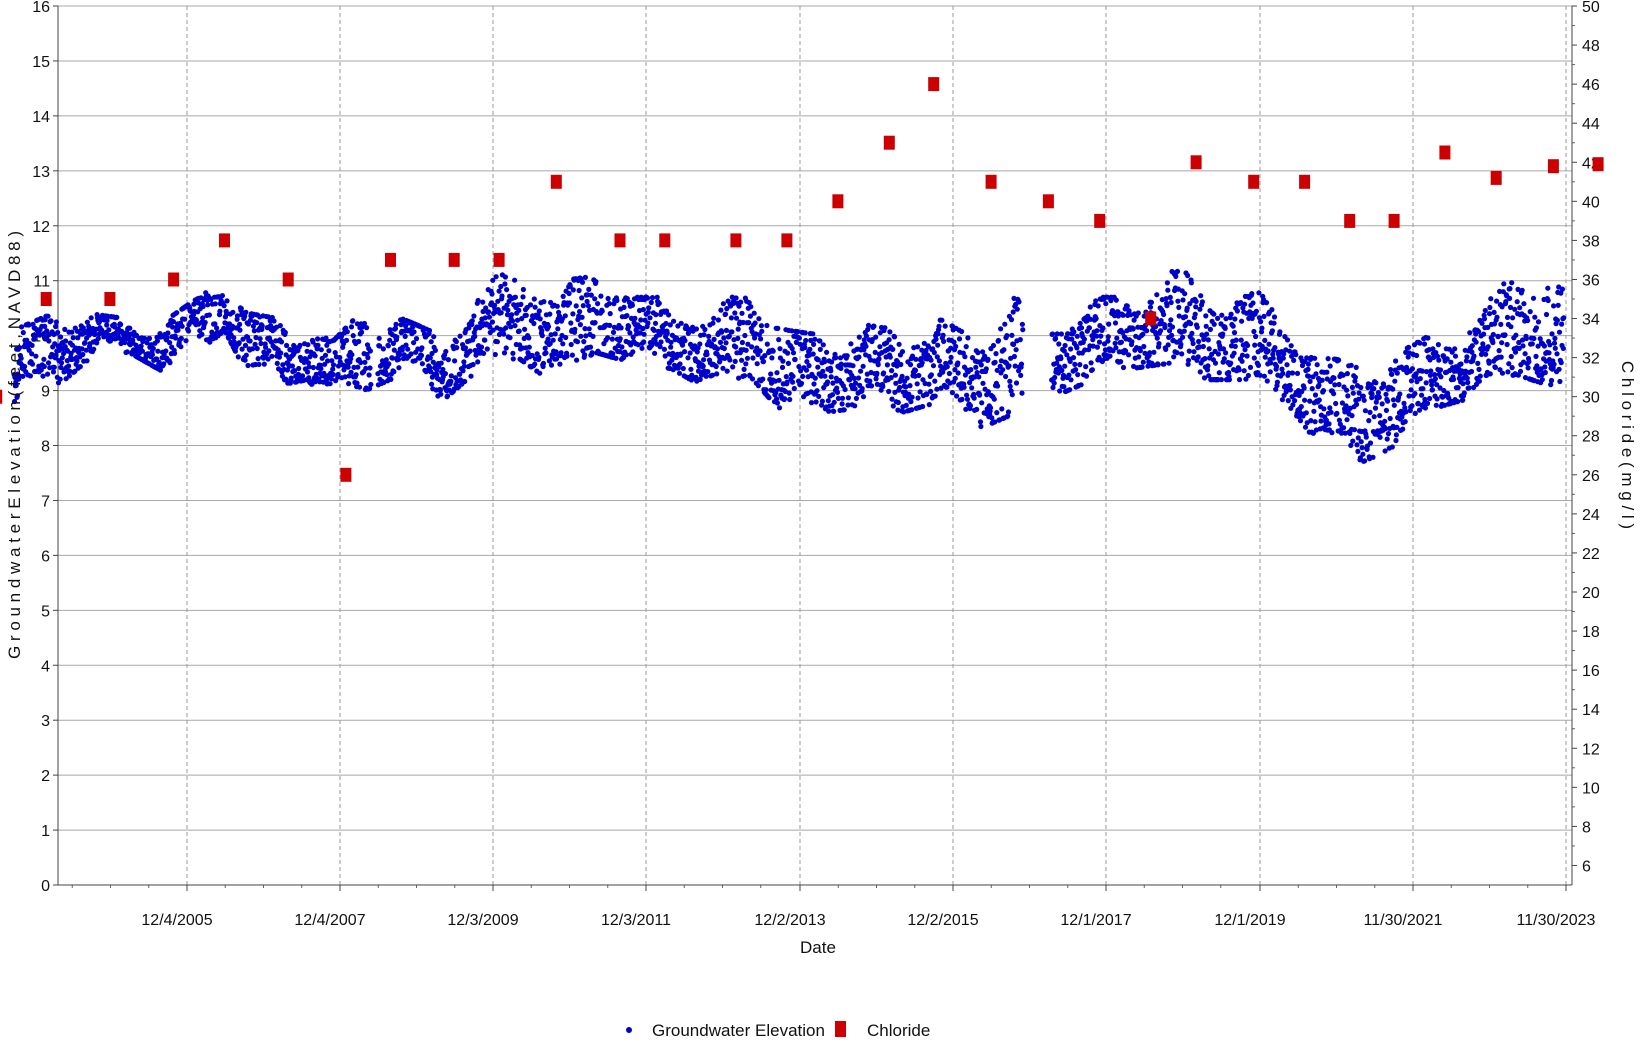  Describe the element at coordinates (934, 84) in the screenshot. I see `chloride-point` at that location.